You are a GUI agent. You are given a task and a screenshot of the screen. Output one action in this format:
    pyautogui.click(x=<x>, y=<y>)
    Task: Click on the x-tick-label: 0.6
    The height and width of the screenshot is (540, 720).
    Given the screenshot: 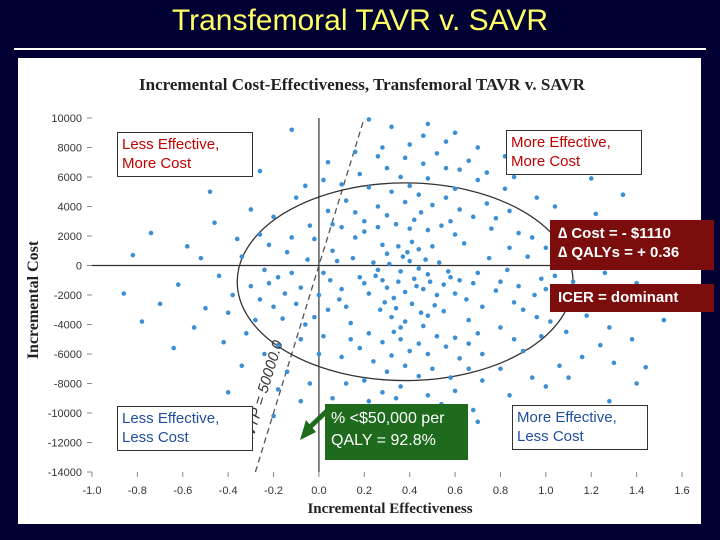 What is the action you would take?
    pyautogui.click(x=454, y=491)
    